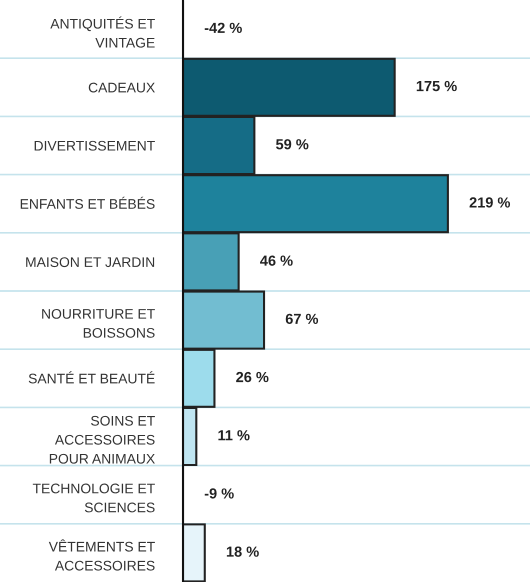 This screenshot has width=530, height=582. I want to click on y-tick-label: ENFANTS ET BÉBÉS, so click(87, 202).